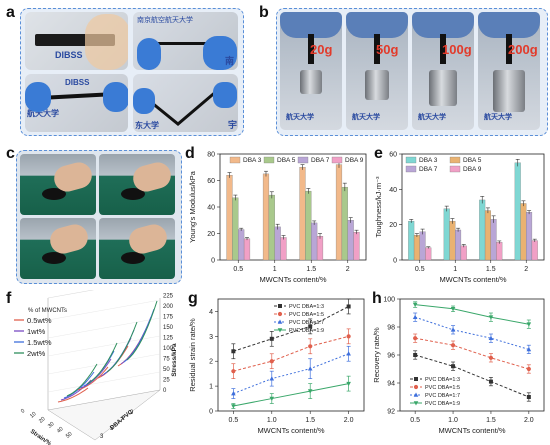  What do you see at coordinates (193, 298) in the screenshot?
I see `panel-label-g: g` at bounding box center [193, 298].